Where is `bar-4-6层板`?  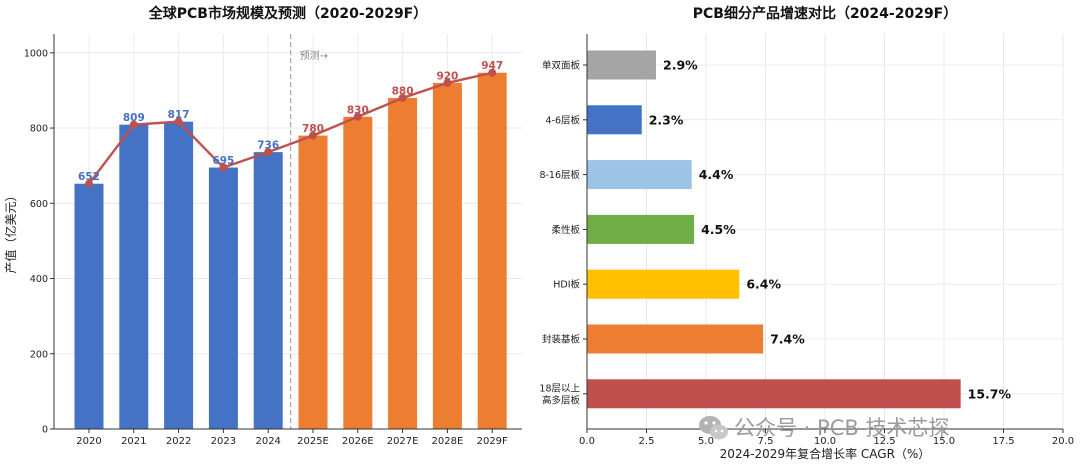 bar-4-6层板 is located at coordinates (614, 120).